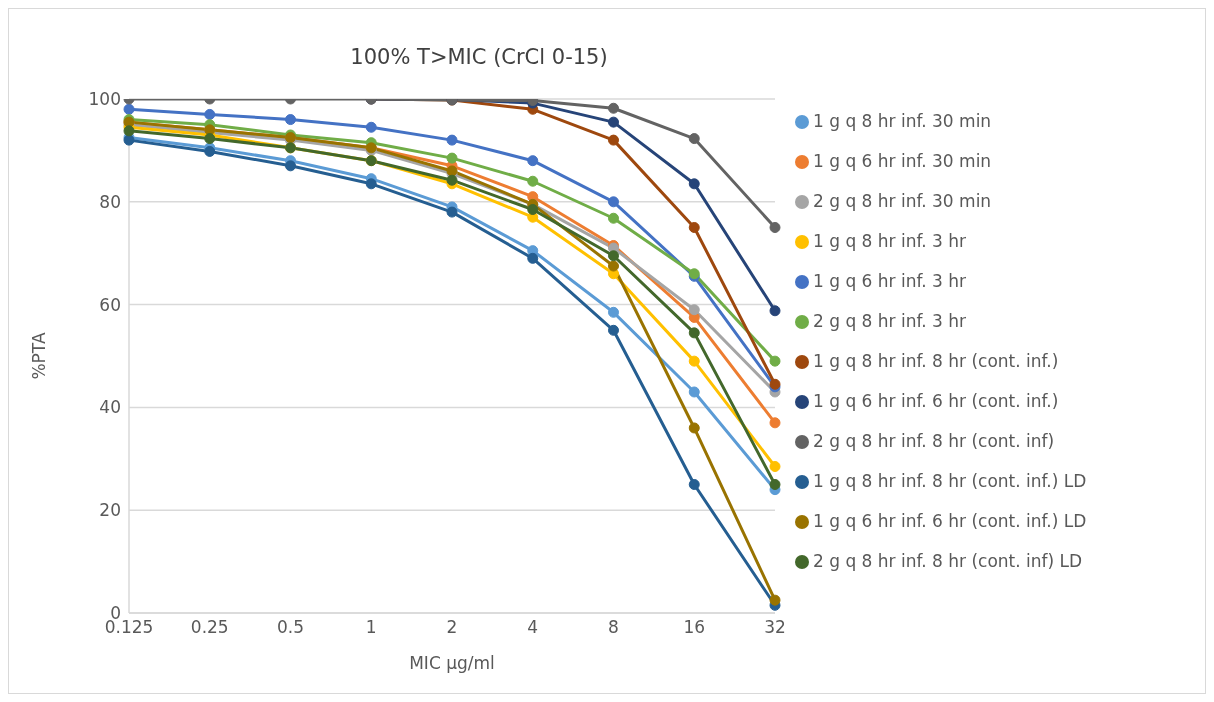 This screenshot has height=702, width=1214. What do you see at coordinates (950, 481) in the screenshot?
I see `legend-label: 1 g q 8 hr inf. 8 hr (cont. inf.) LD` at bounding box center [950, 481].